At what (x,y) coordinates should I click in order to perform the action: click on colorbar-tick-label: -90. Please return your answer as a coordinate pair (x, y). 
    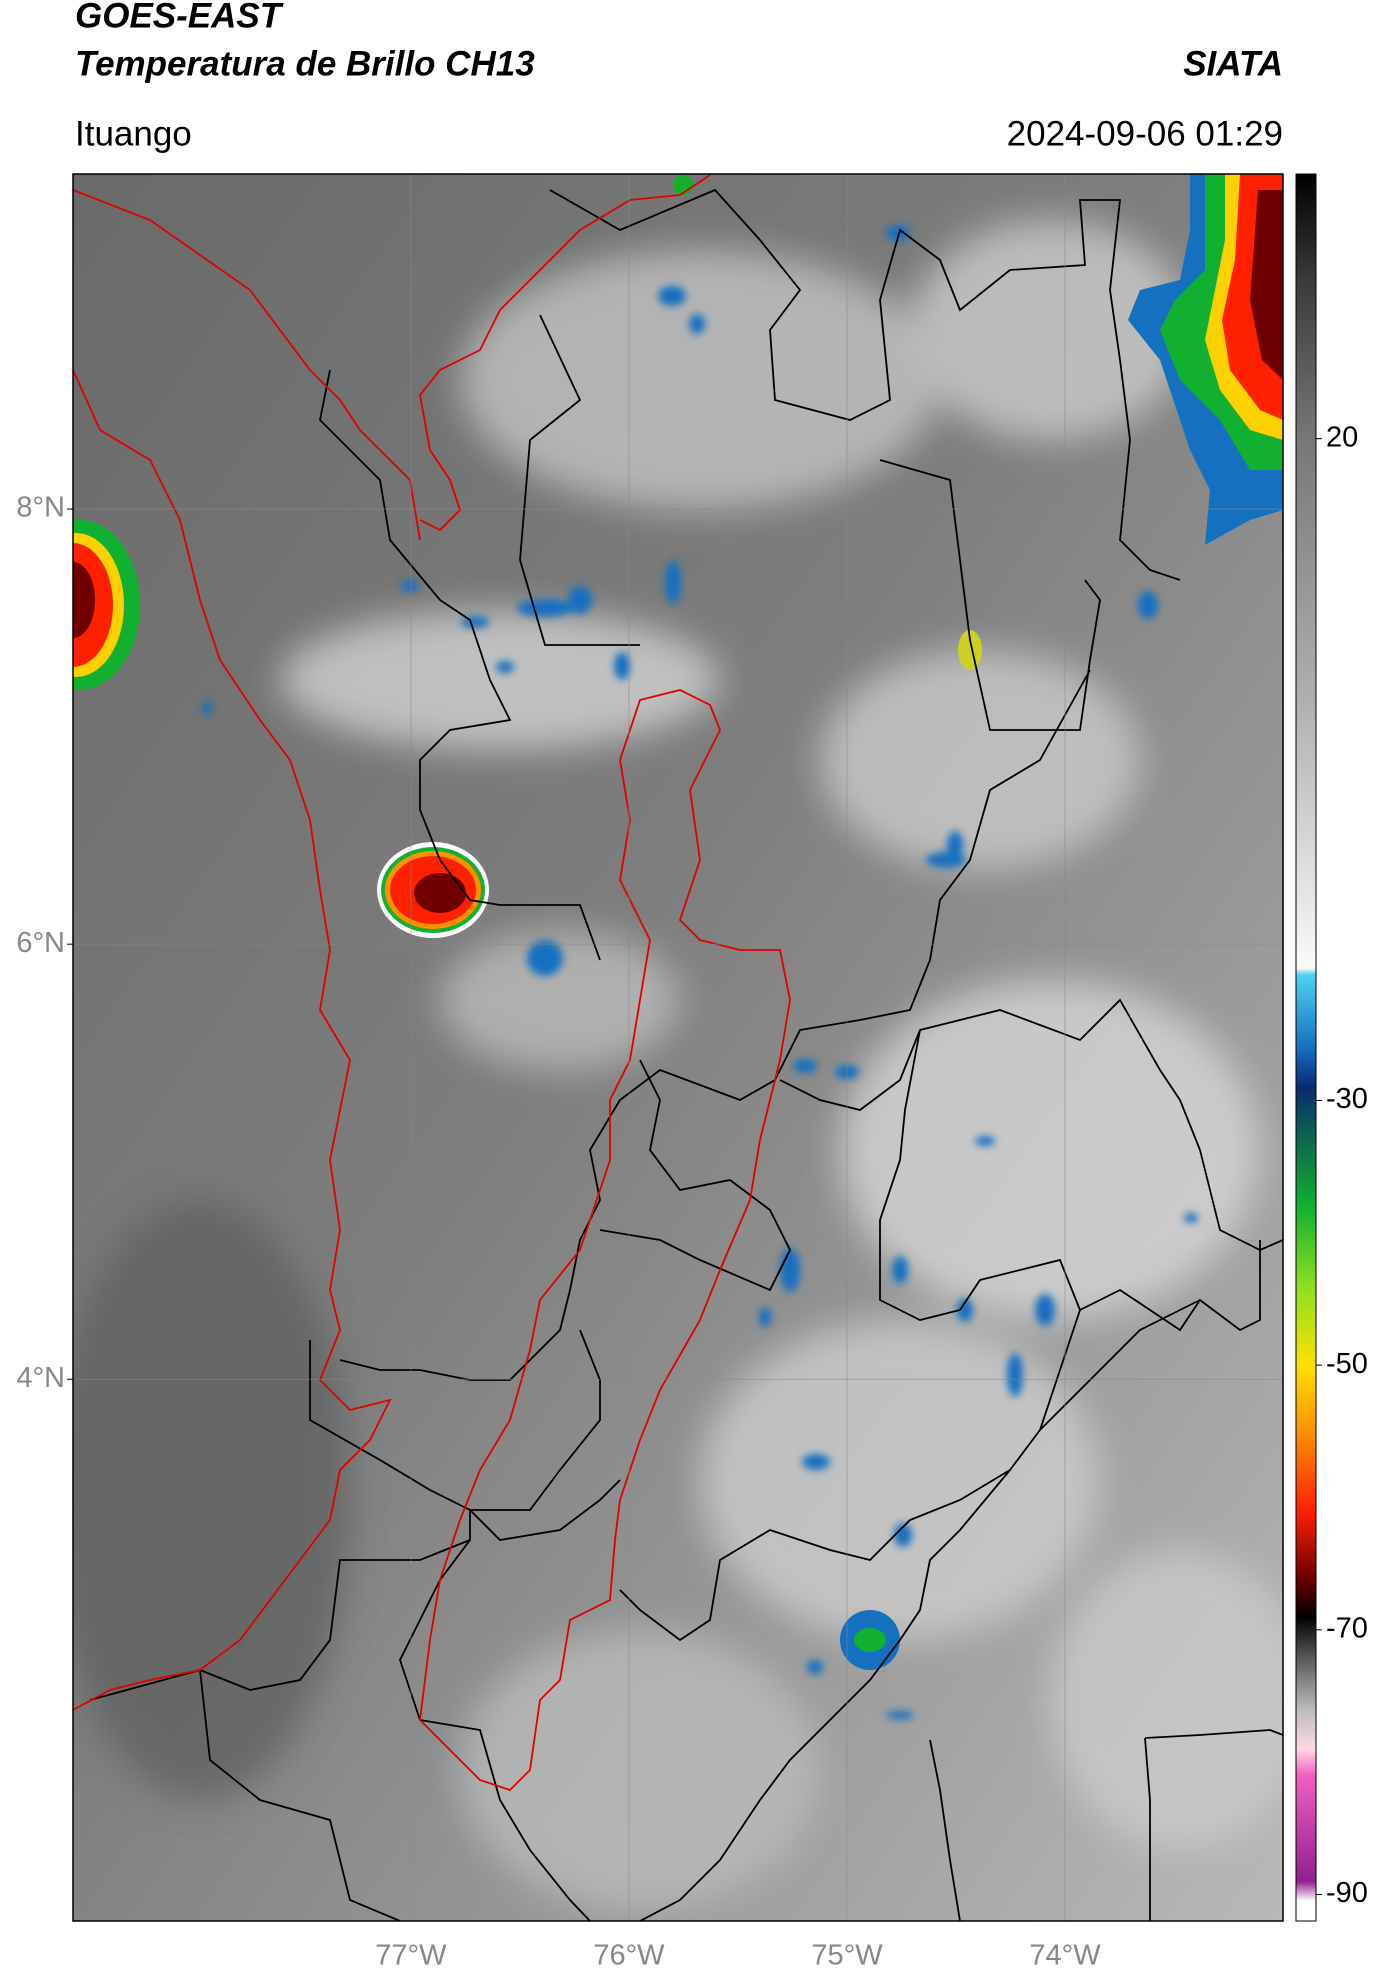
    Looking at the image, I should click on (1347, 1893).